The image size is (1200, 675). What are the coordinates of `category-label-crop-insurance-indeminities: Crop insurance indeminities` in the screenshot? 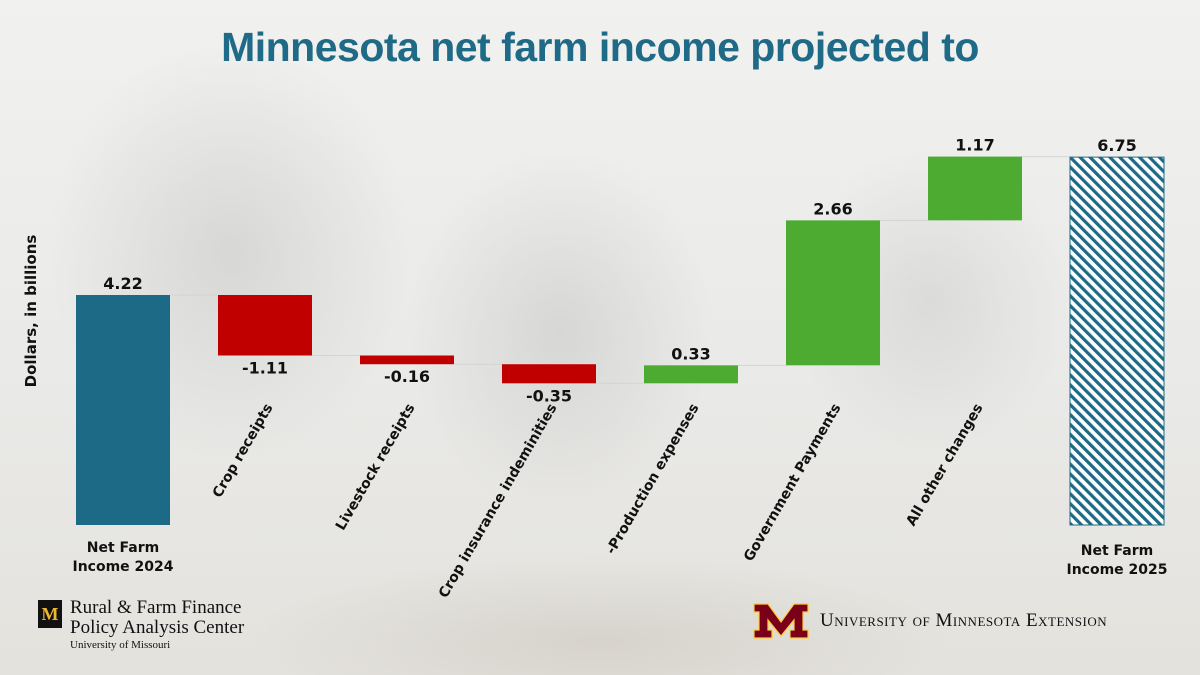 It's located at (498, 501).